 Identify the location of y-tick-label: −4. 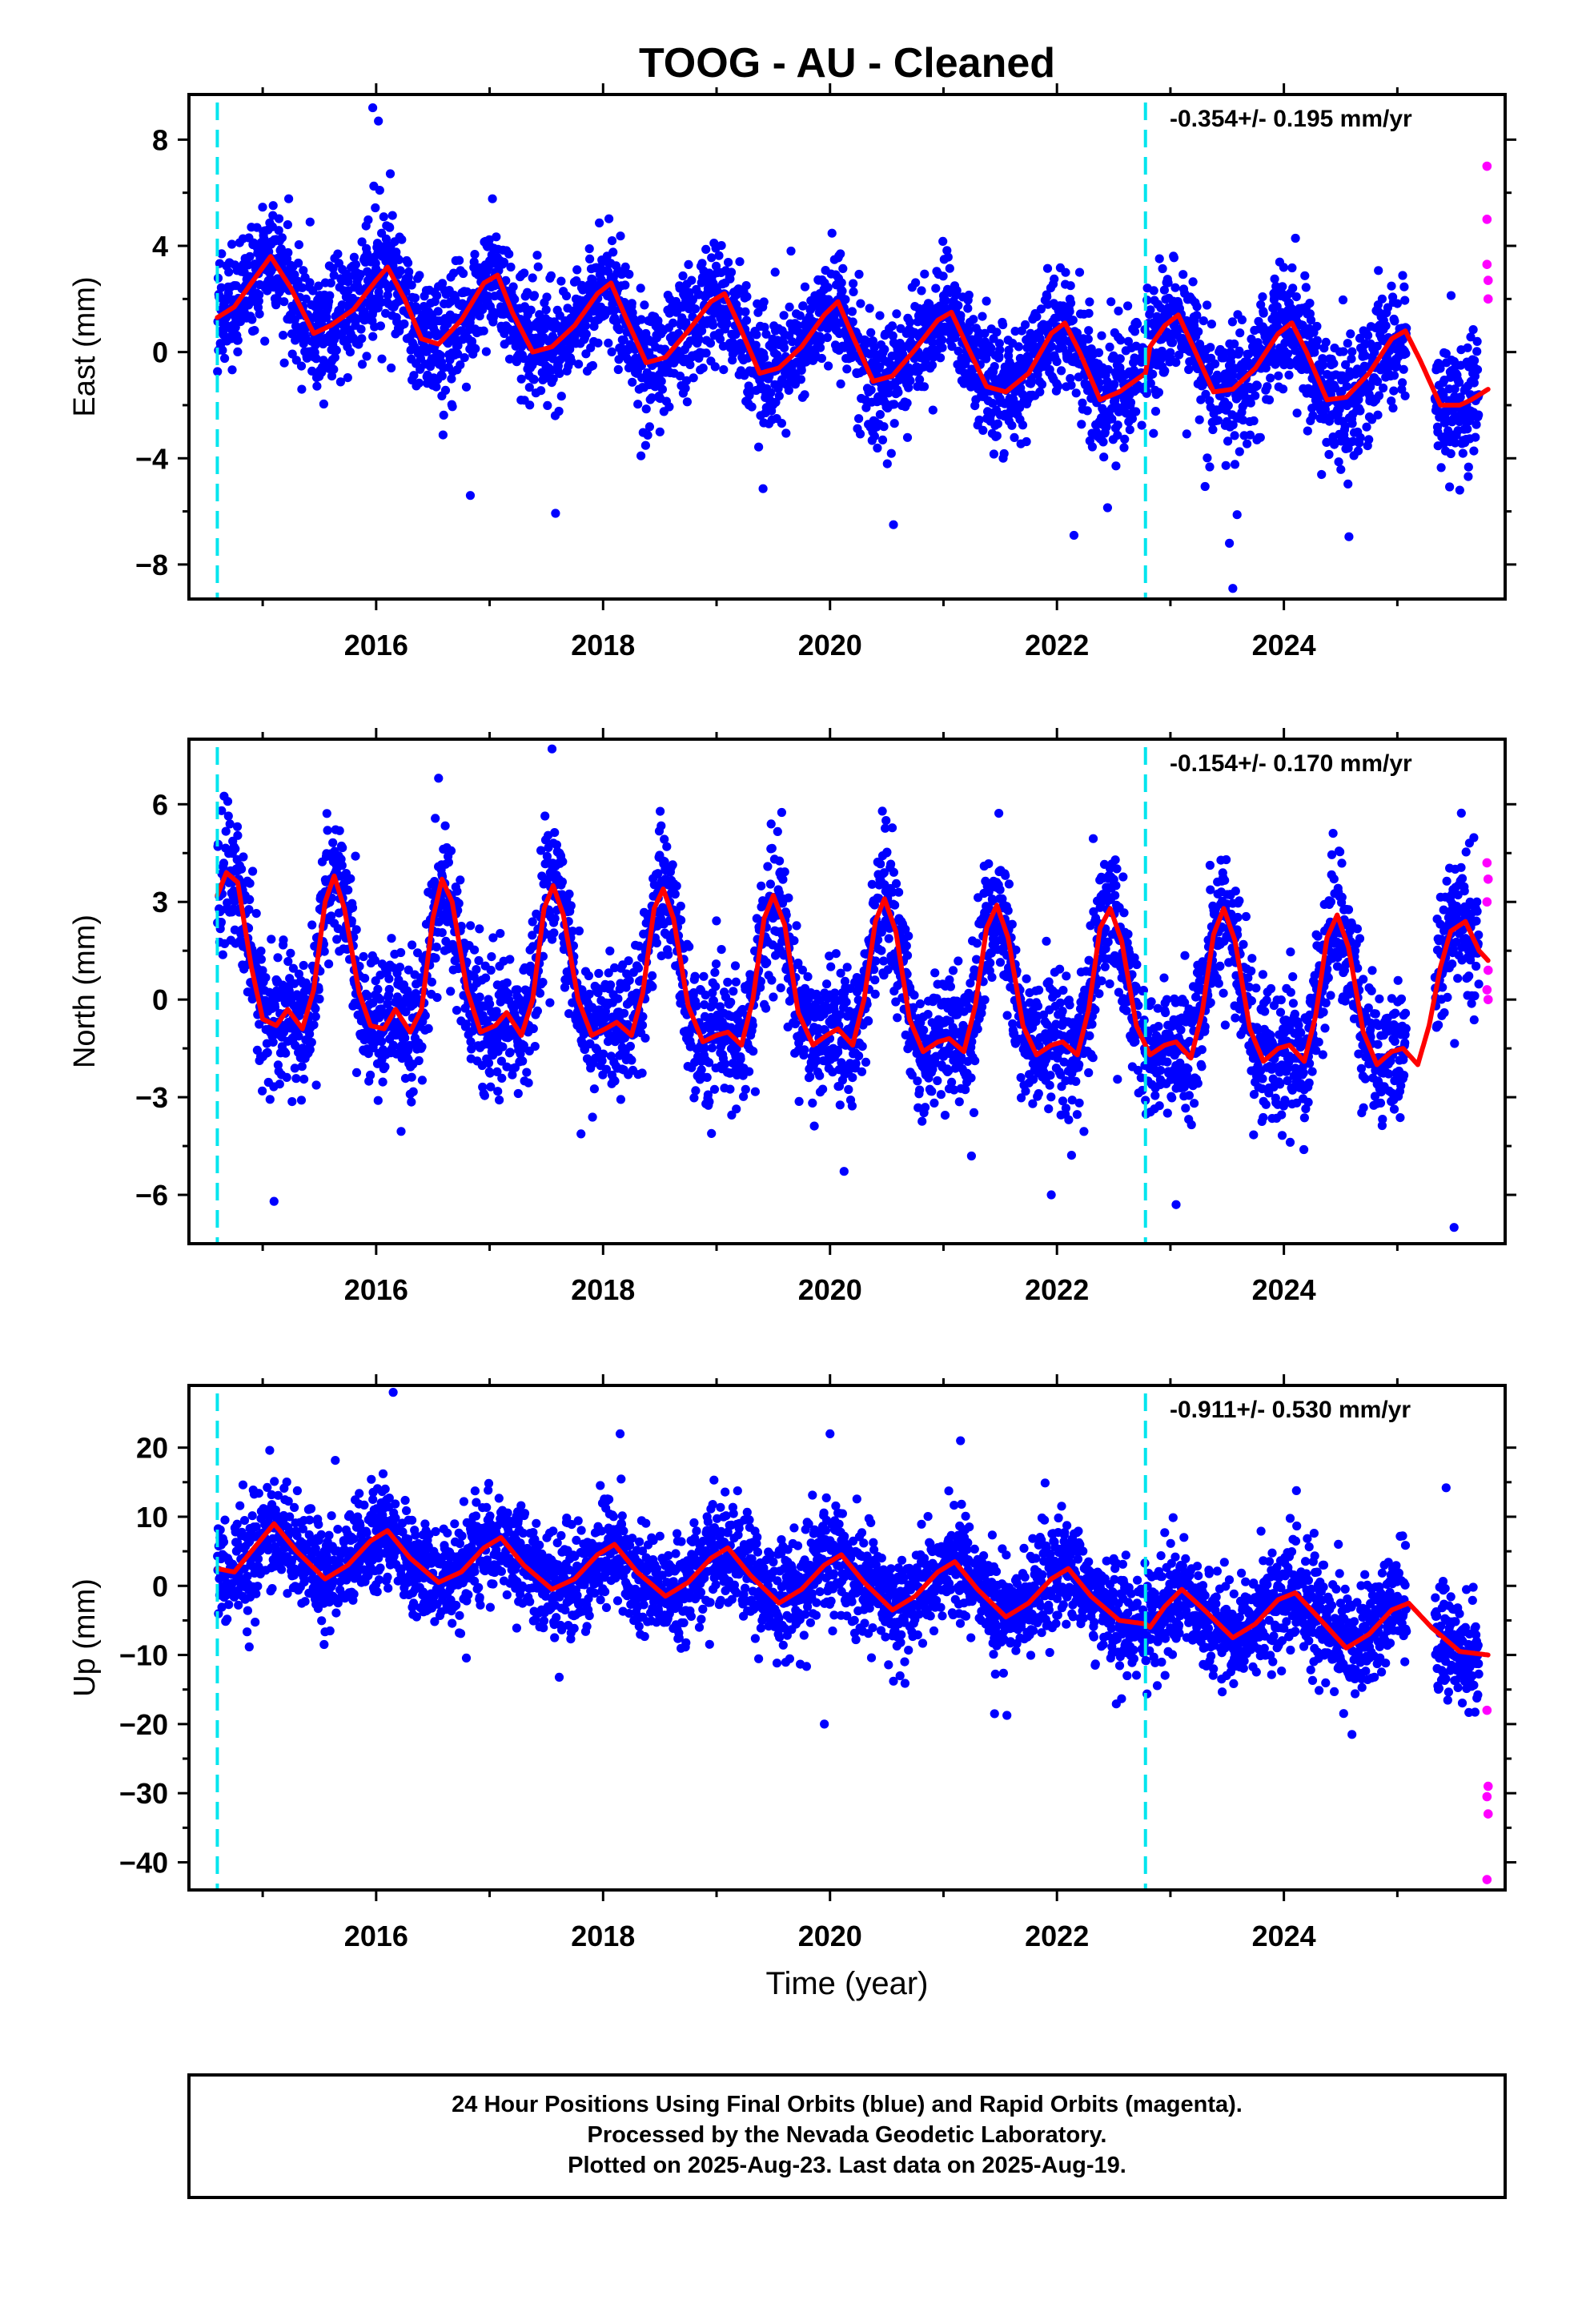
(151, 458).